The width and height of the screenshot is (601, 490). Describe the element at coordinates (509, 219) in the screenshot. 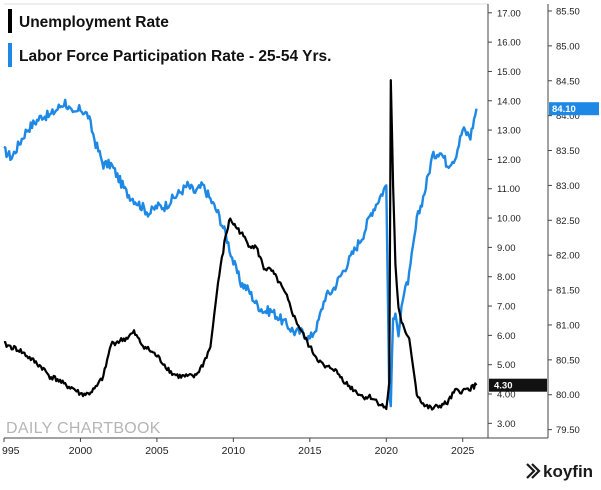

I see `left-tick-label: 10.00` at that location.